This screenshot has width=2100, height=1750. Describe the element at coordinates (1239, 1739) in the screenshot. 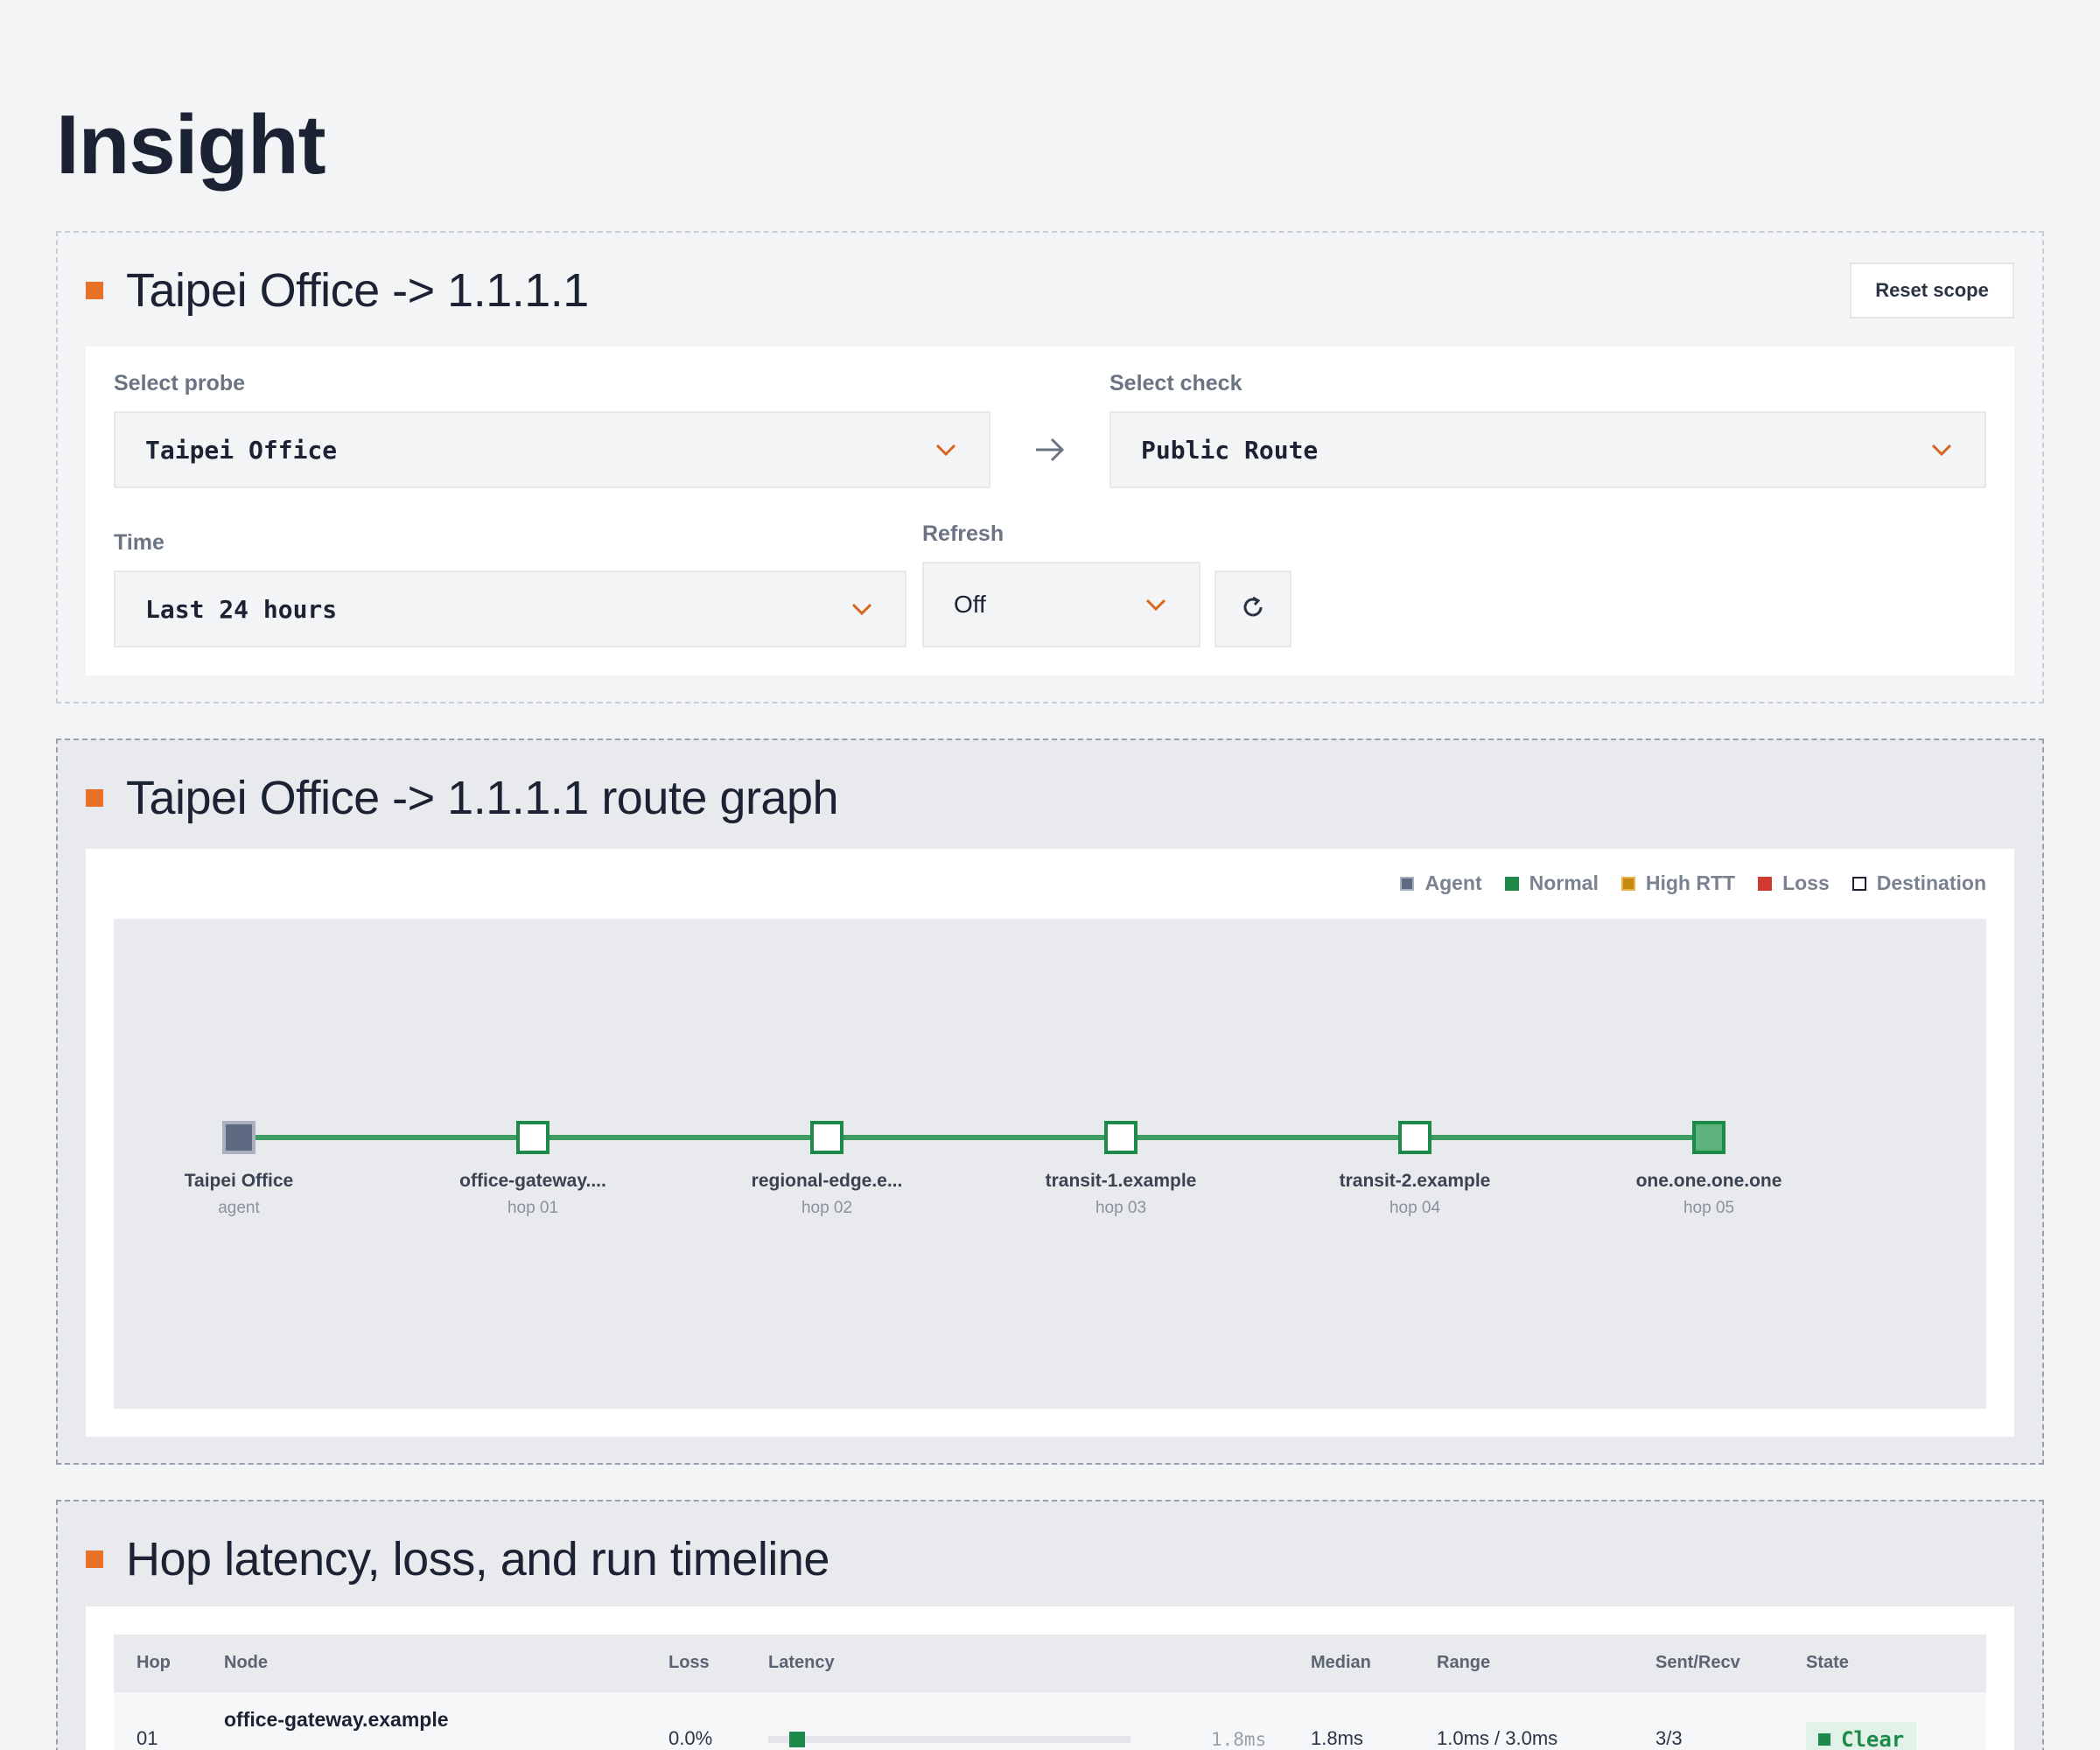

I see `latency-value: 1.8ms` at that location.